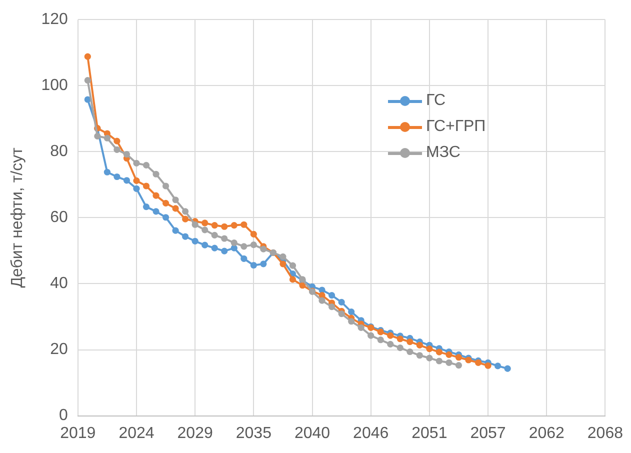 The image size is (631, 453). Describe the element at coordinates (456, 127) in the screenshot. I see `legend-label: ГС+ГРП` at that location.